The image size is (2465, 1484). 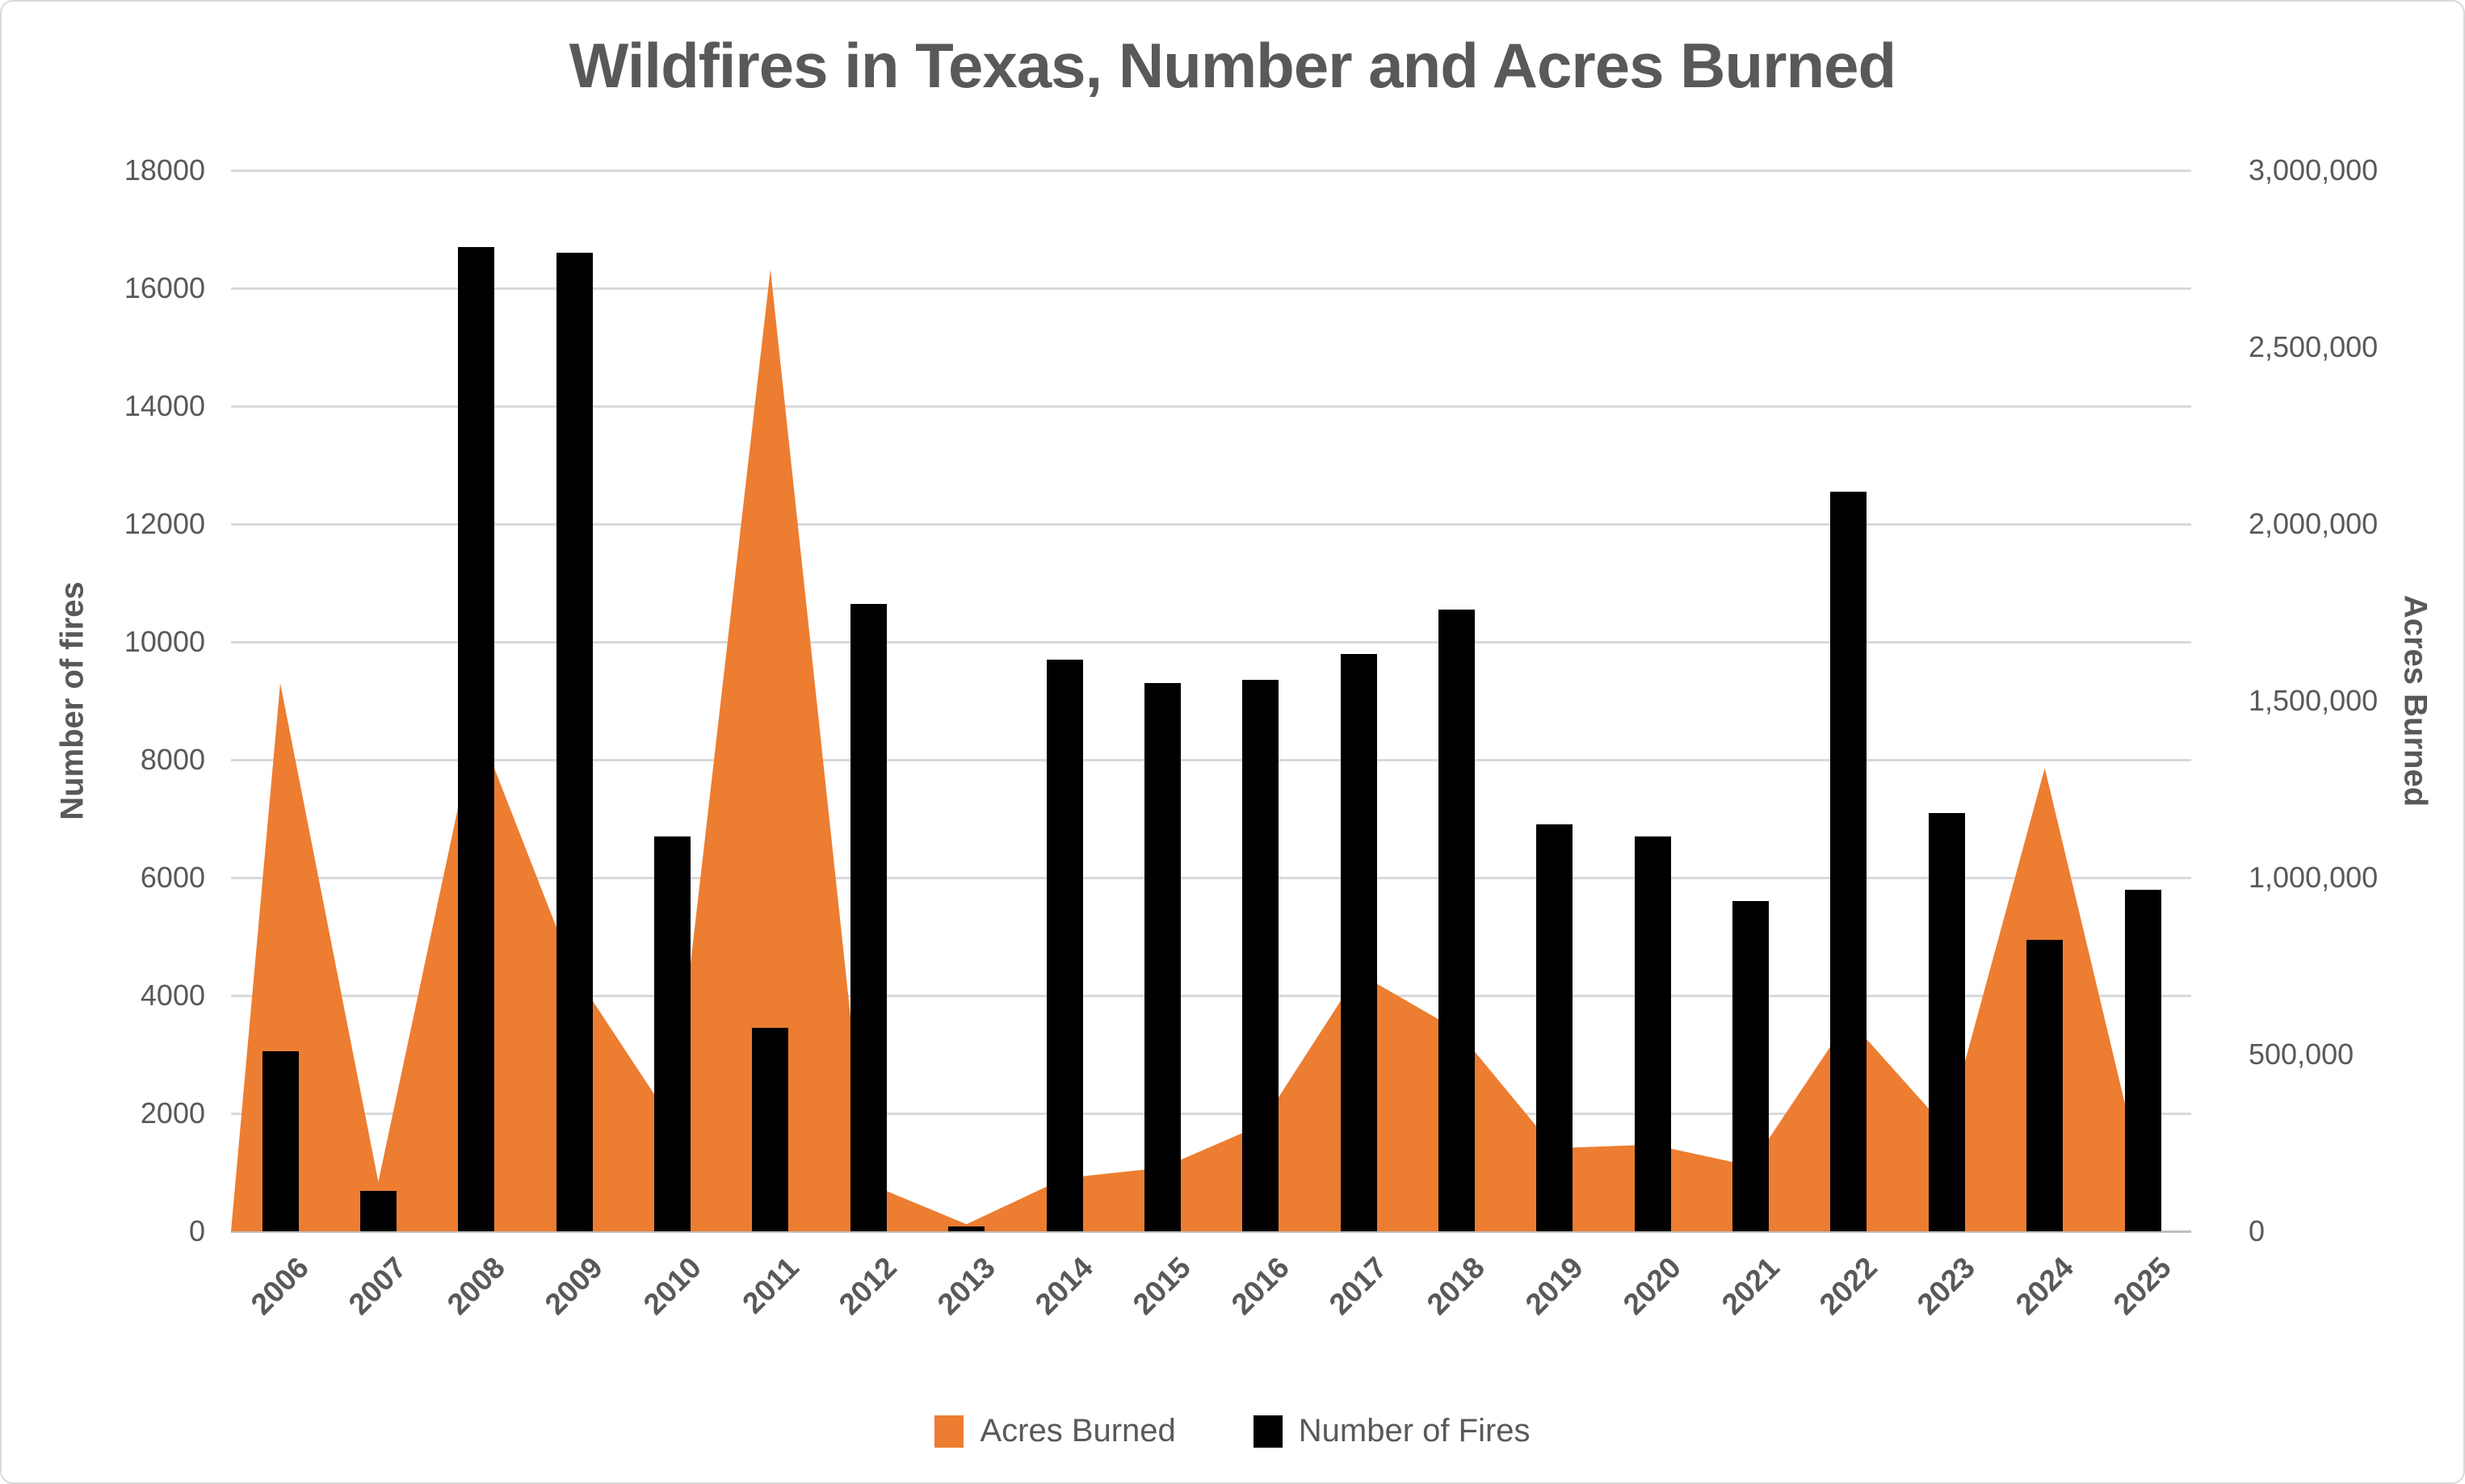 I want to click on x-label-2011: 2011, so click(x=770, y=1285).